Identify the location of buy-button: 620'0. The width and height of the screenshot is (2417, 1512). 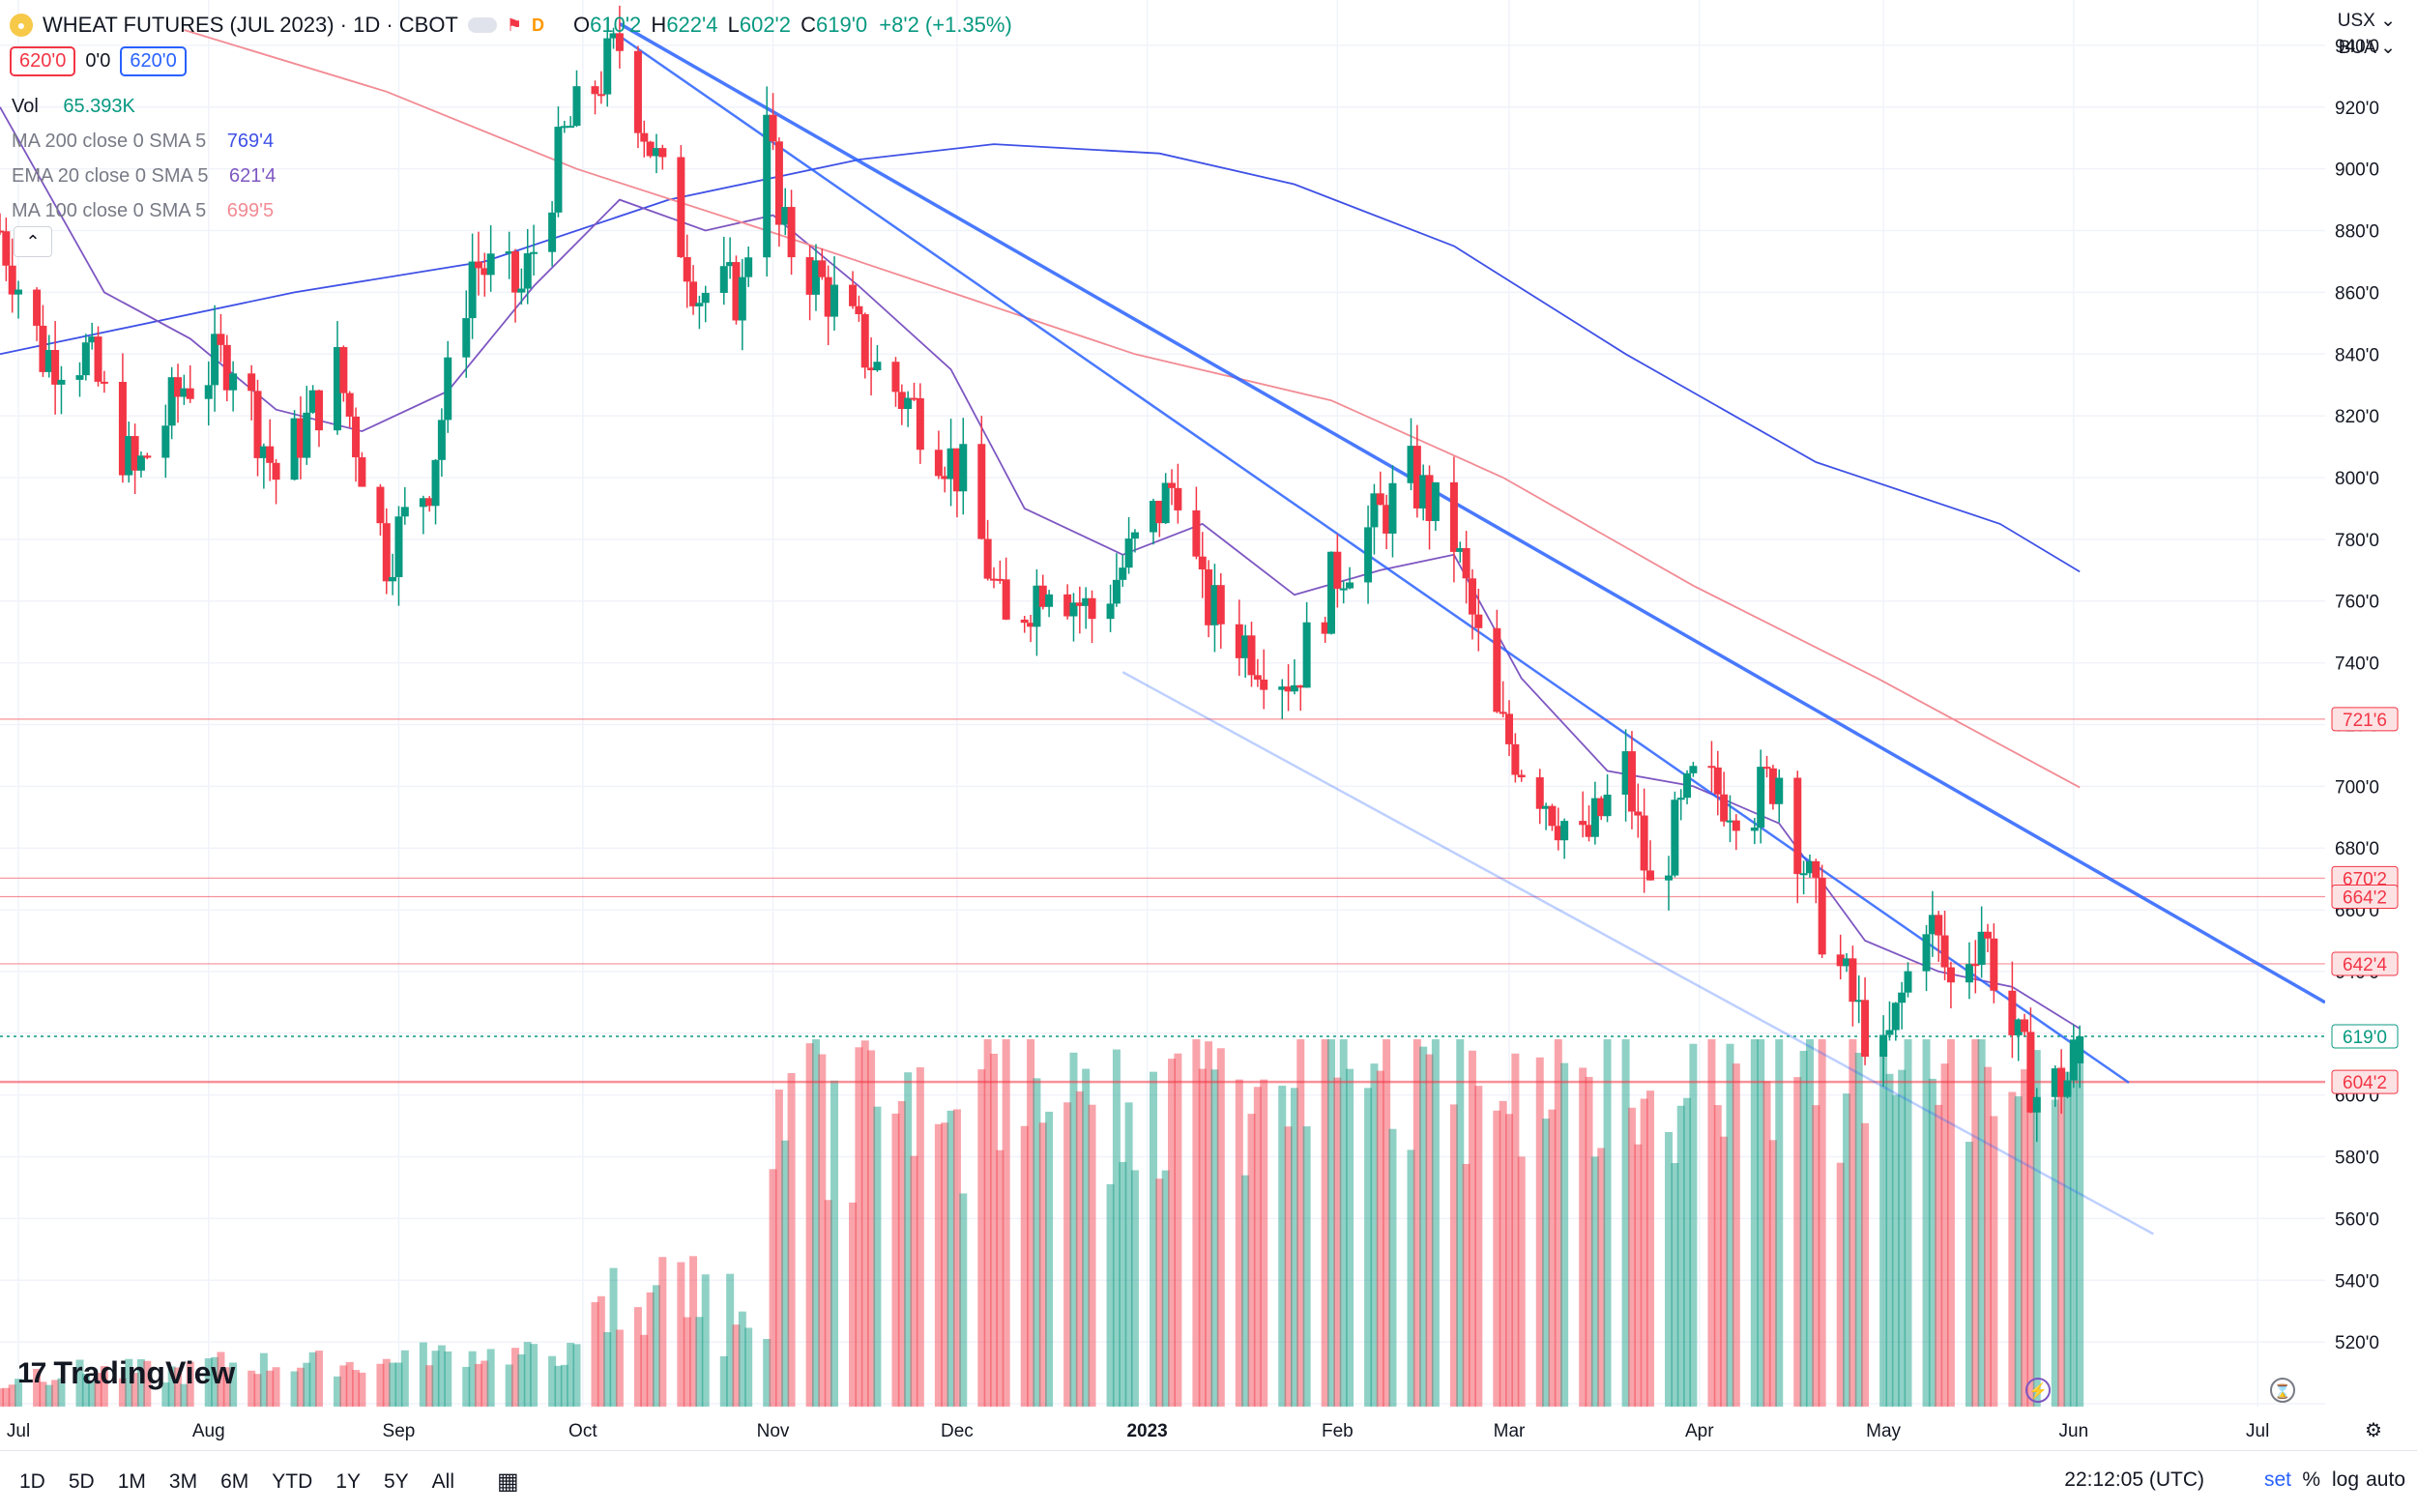
(153, 61).